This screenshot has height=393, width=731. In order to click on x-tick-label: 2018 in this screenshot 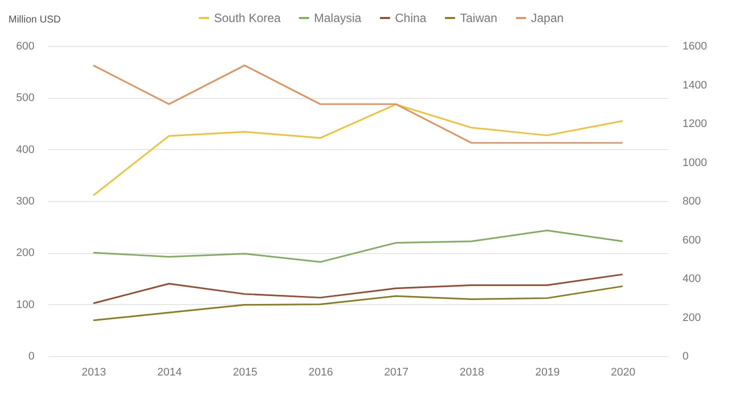, I will do `click(472, 372)`.